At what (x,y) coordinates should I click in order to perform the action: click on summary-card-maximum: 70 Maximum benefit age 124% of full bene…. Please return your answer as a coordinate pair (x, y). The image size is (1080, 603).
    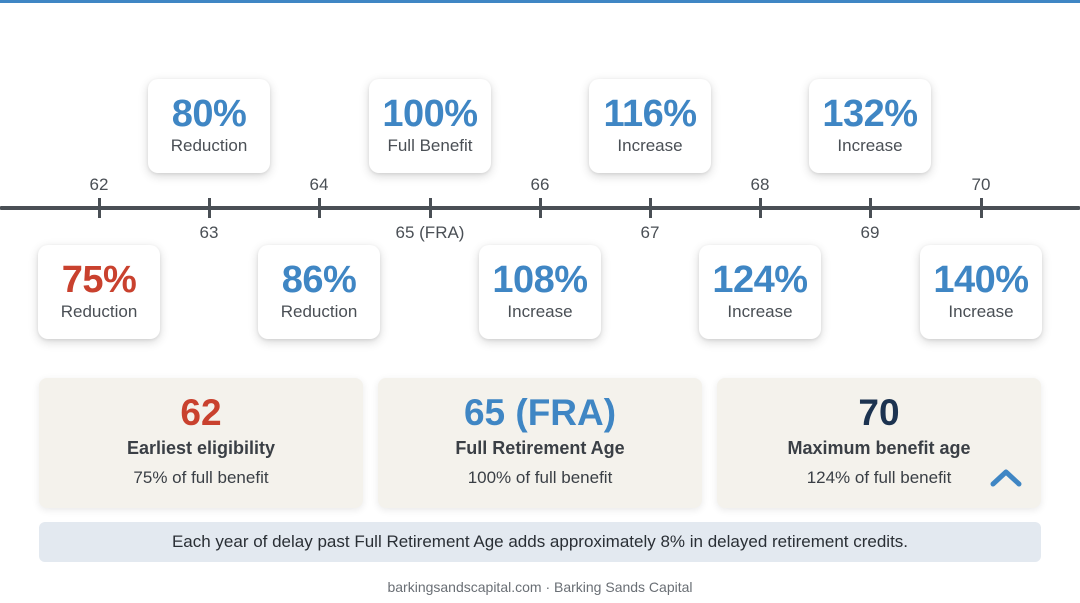
    Looking at the image, I should click on (879, 443).